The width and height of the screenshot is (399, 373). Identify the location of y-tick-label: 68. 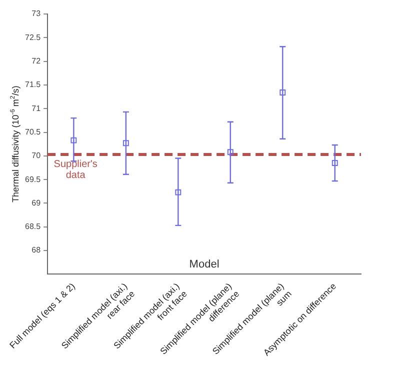
(37, 250).